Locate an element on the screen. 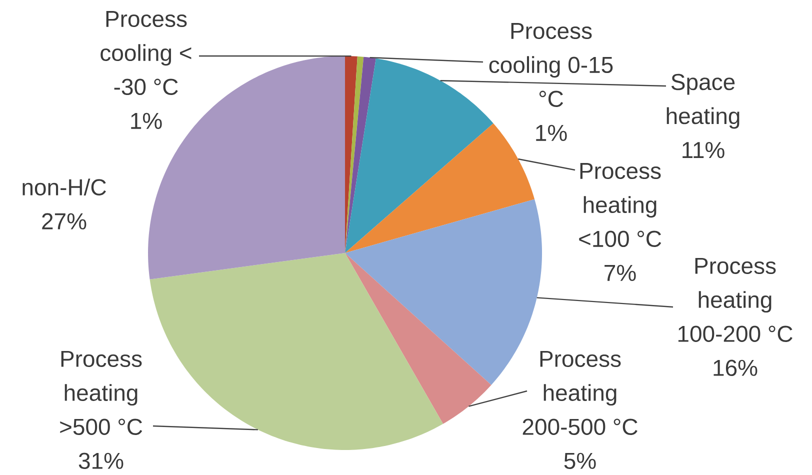  data-label: 27% is located at coordinates (64, 221).